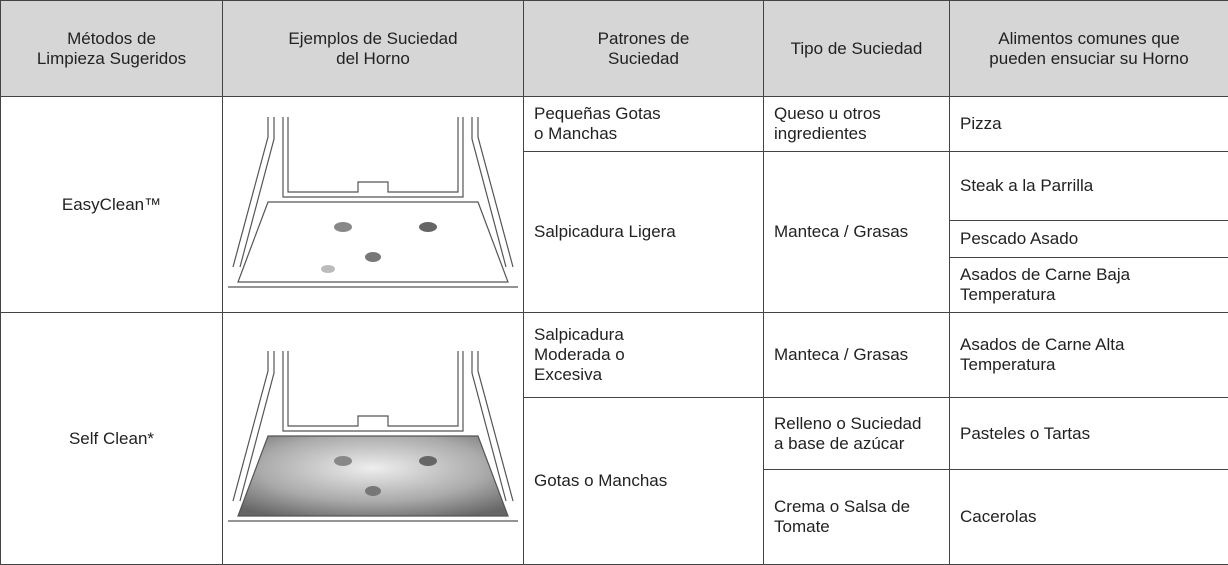 The image size is (1228, 565). What do you see at coordinates (1089, 355) in the screenshot?
I see `food-cell: Asados de Carne Alta Temperatura` at bounding box center [1089, 355].